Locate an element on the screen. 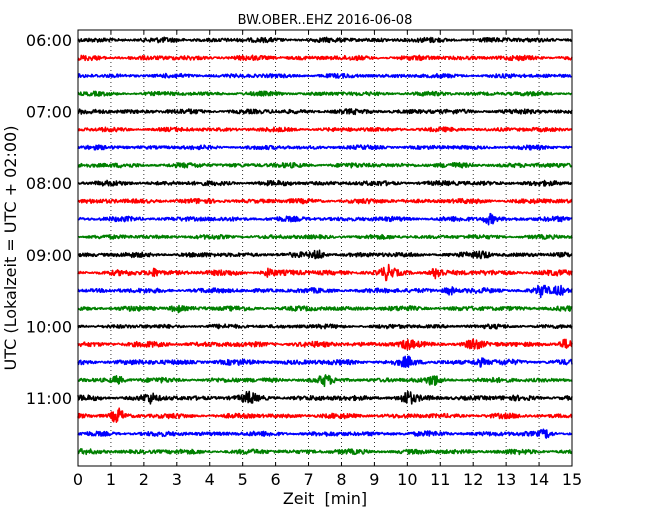  chart-title: BW.OBER..EHZ 2016-06-08 is located at coordinates (325, 20).